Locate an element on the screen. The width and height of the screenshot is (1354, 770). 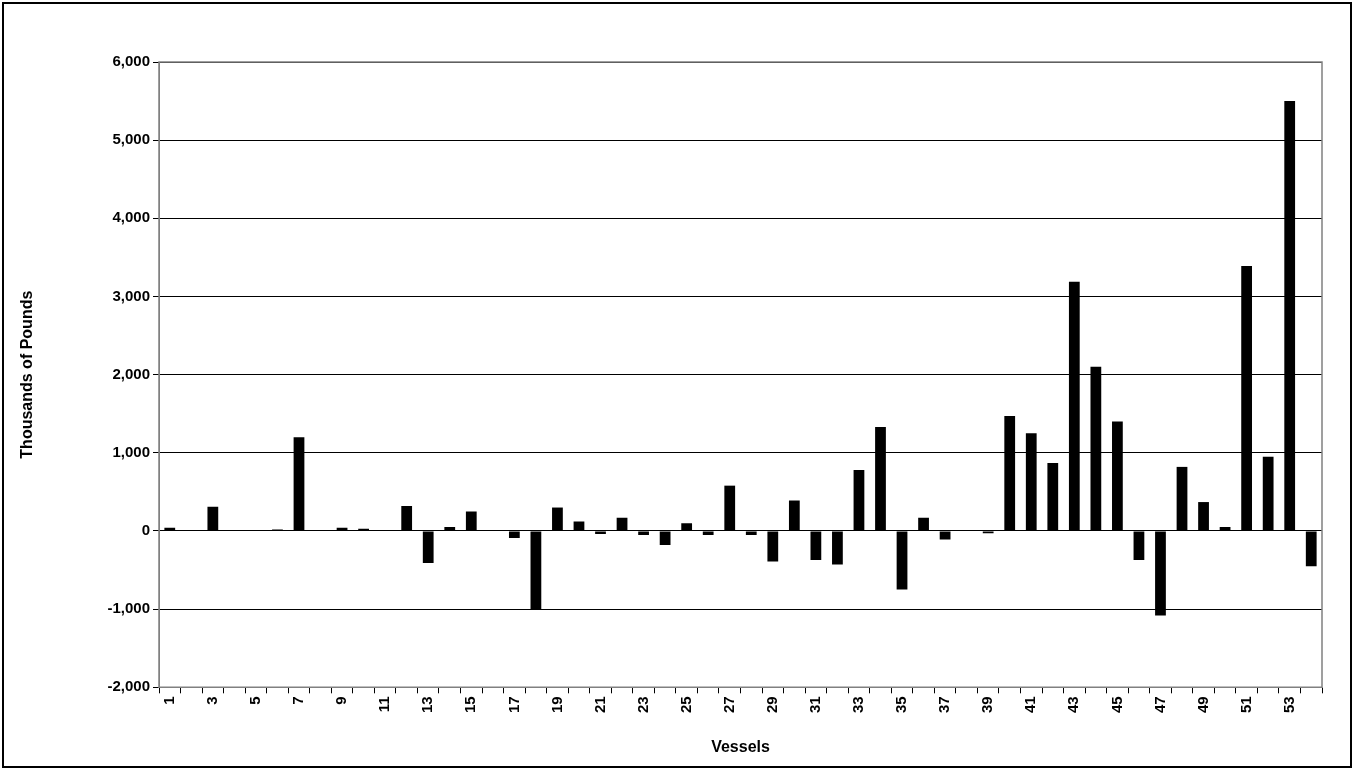
x-tick-label: 49 is located at coordinates (1202, 704).